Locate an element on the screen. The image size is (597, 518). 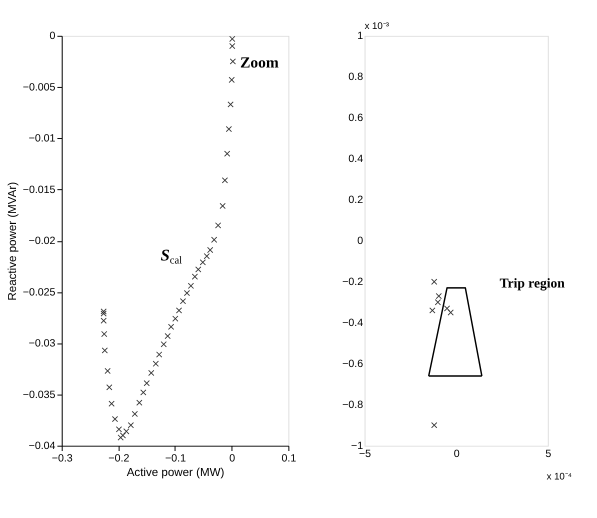
y-tick-label: −0.035 is located at coordinates (39, 394).